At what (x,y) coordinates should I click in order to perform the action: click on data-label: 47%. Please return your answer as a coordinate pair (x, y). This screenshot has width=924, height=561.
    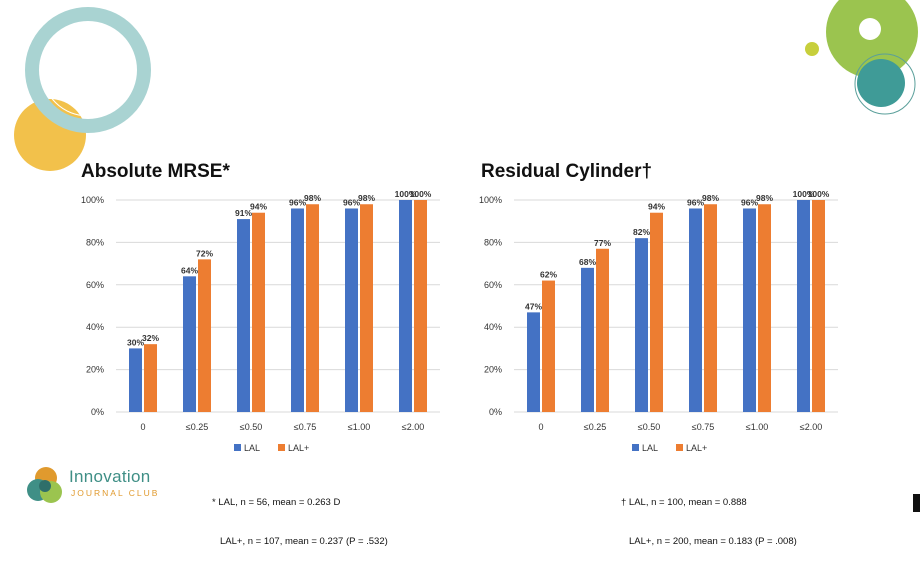
    Looking at the image, I should click on (533, 306).